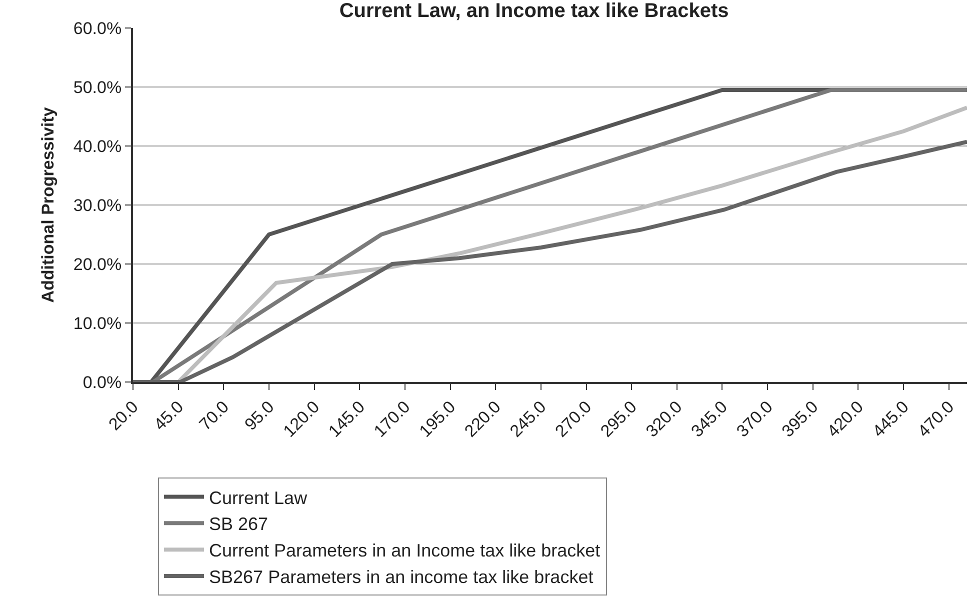  Describe the element at coordinates (97, 87) in the screenshot. I see `y-tick-label: 50.0%` at that location.